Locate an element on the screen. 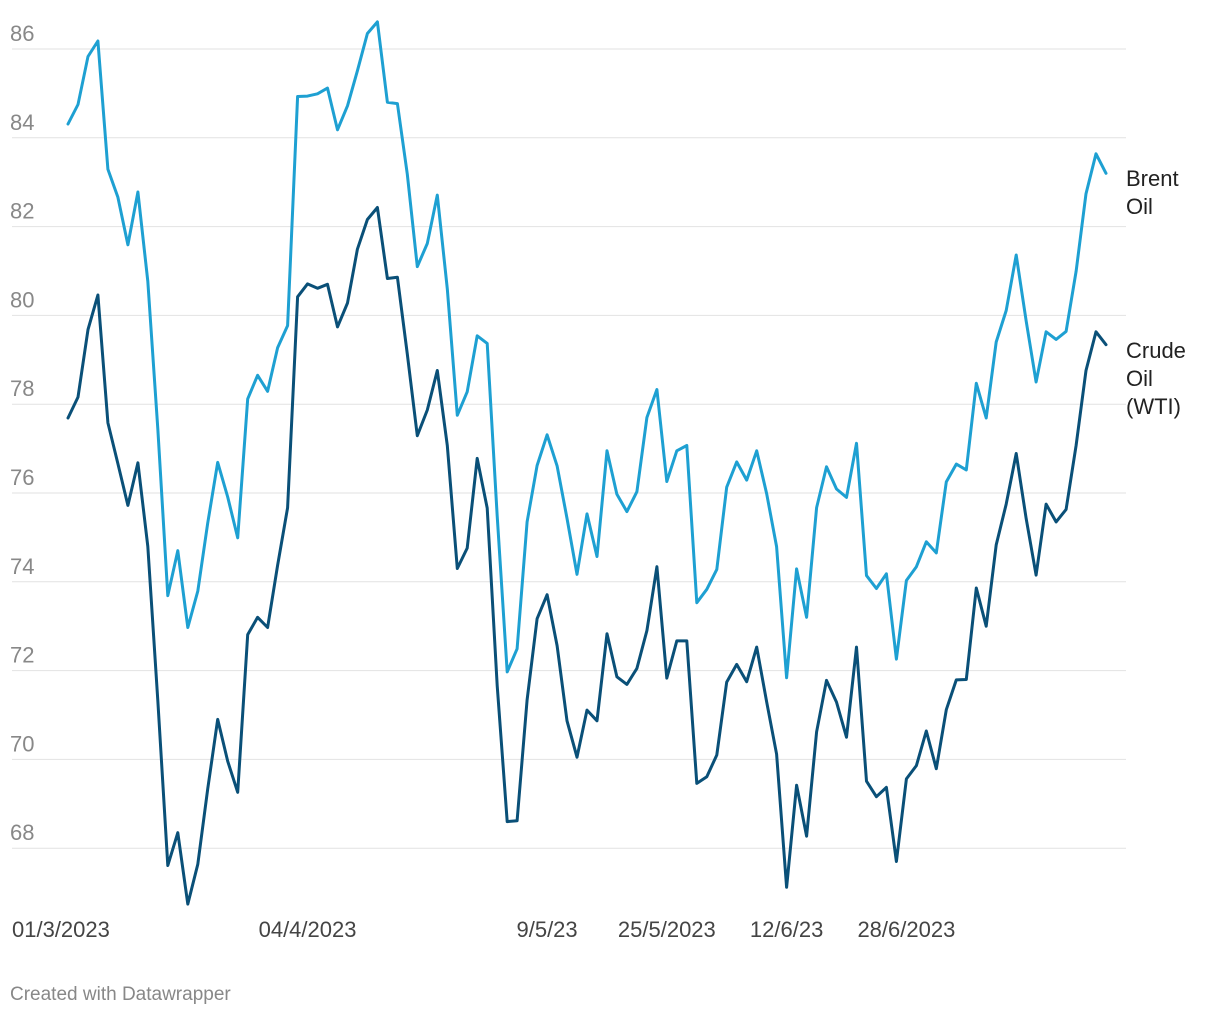  wti-label-line-2: Oil is located at coordinates (1139, 378).